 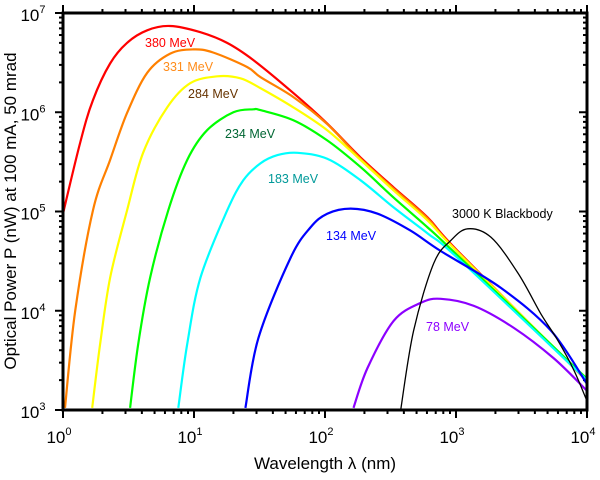 What do you see at coordinates (32, 312) in the screenshot?
I see `y-tick-label: 10⁴` at bounding box center [32, 312].